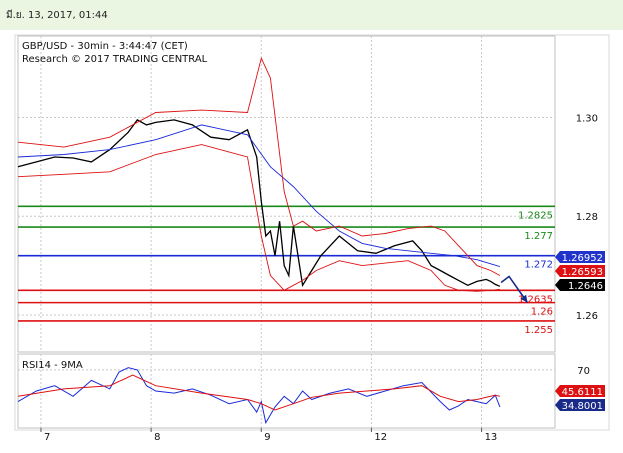 This screenshot has width=623, height=453. Describe the element at coordinates (542, 312) in the screenshot. I see `level-label: 1.26` at that location.